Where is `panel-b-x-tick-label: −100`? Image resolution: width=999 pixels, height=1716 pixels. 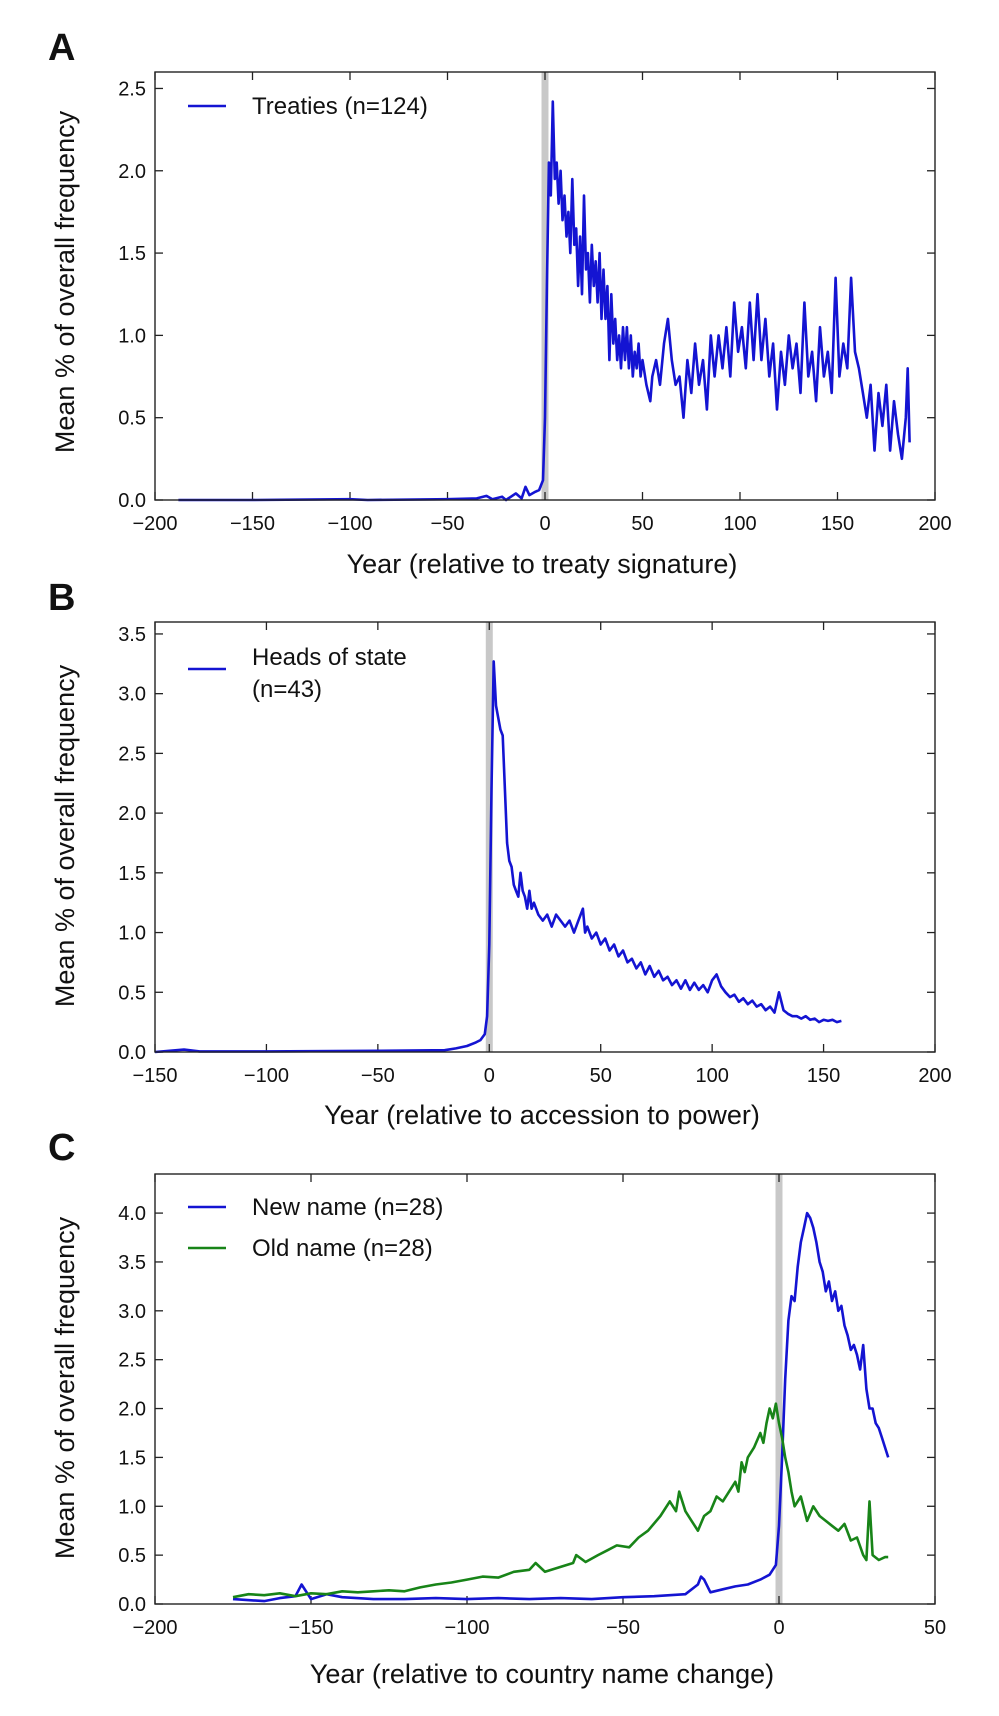 panel-b-x-tick-label: −100 is located at coordinates (266, 1076).